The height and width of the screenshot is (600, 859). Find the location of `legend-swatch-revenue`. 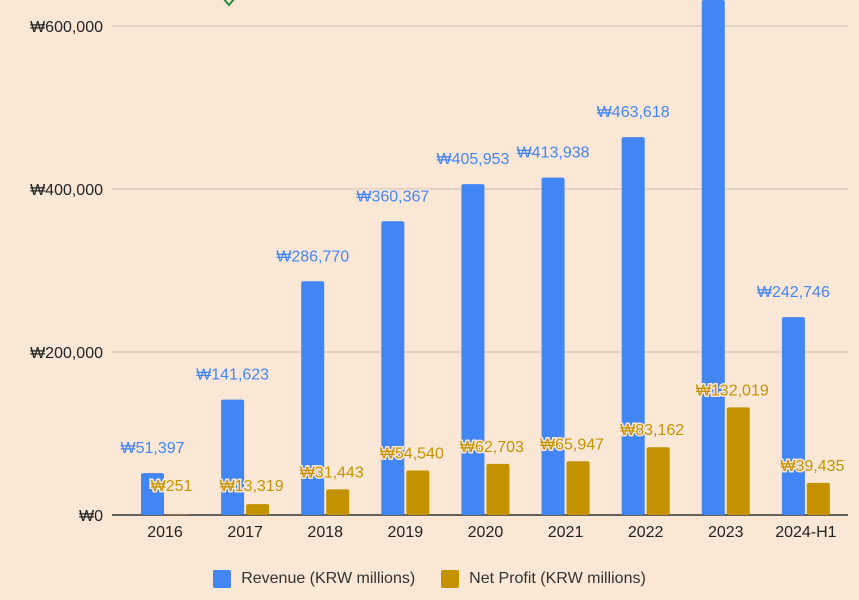

legend-swatch-revenue is located at coordinates (222, 579).